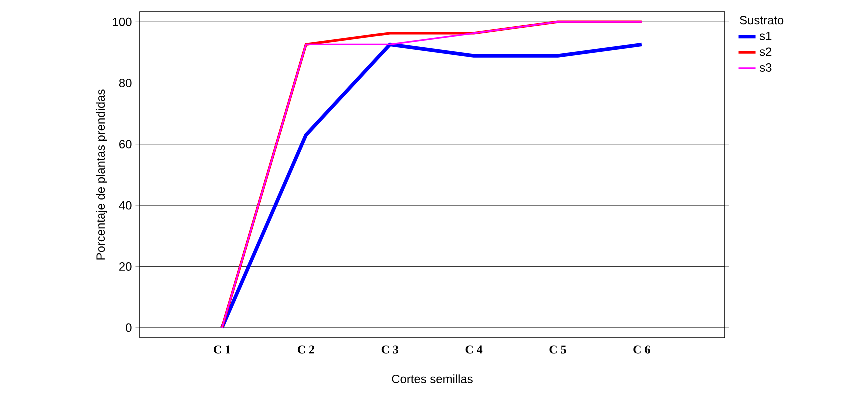 The image size is (862, 412). Describe the element at coordinates (125, 83) in the screenshot. I see `y-tick-label: 80` at that location.